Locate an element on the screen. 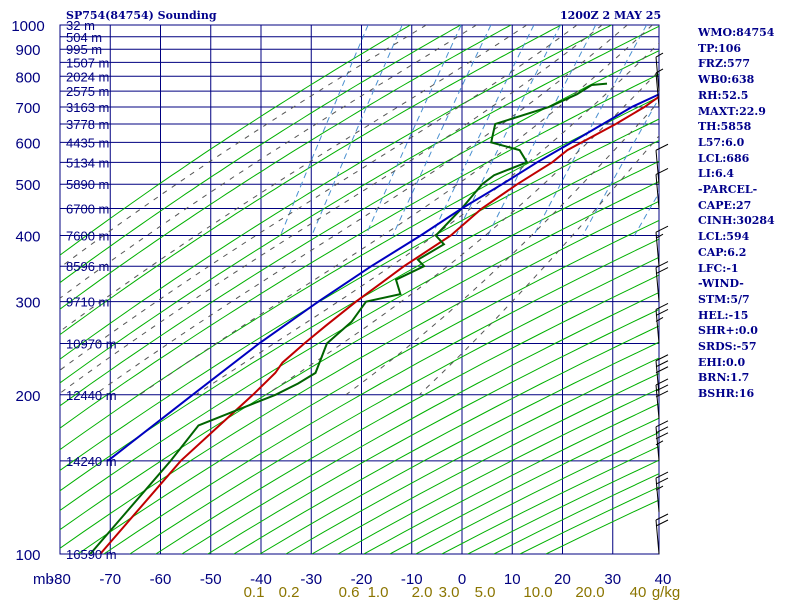  mixing-ratio-label: 0.6 is located at coordinates (349, 592).